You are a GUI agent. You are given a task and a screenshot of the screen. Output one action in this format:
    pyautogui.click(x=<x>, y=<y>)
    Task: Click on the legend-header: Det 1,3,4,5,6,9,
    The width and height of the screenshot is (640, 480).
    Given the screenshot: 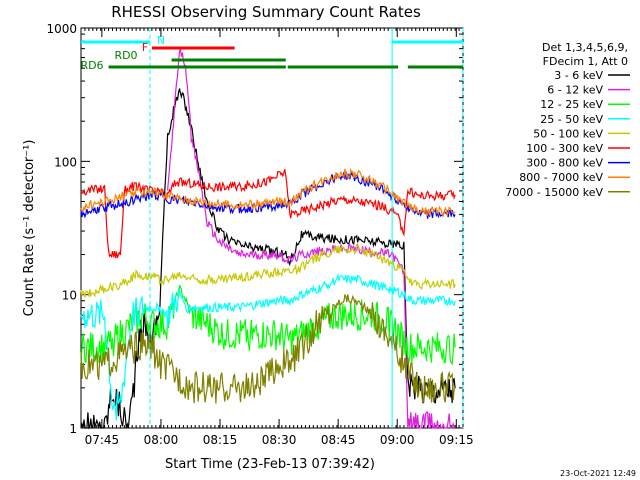 What is the action you would take?
    pyautogui.click(x=585, y=47)
    